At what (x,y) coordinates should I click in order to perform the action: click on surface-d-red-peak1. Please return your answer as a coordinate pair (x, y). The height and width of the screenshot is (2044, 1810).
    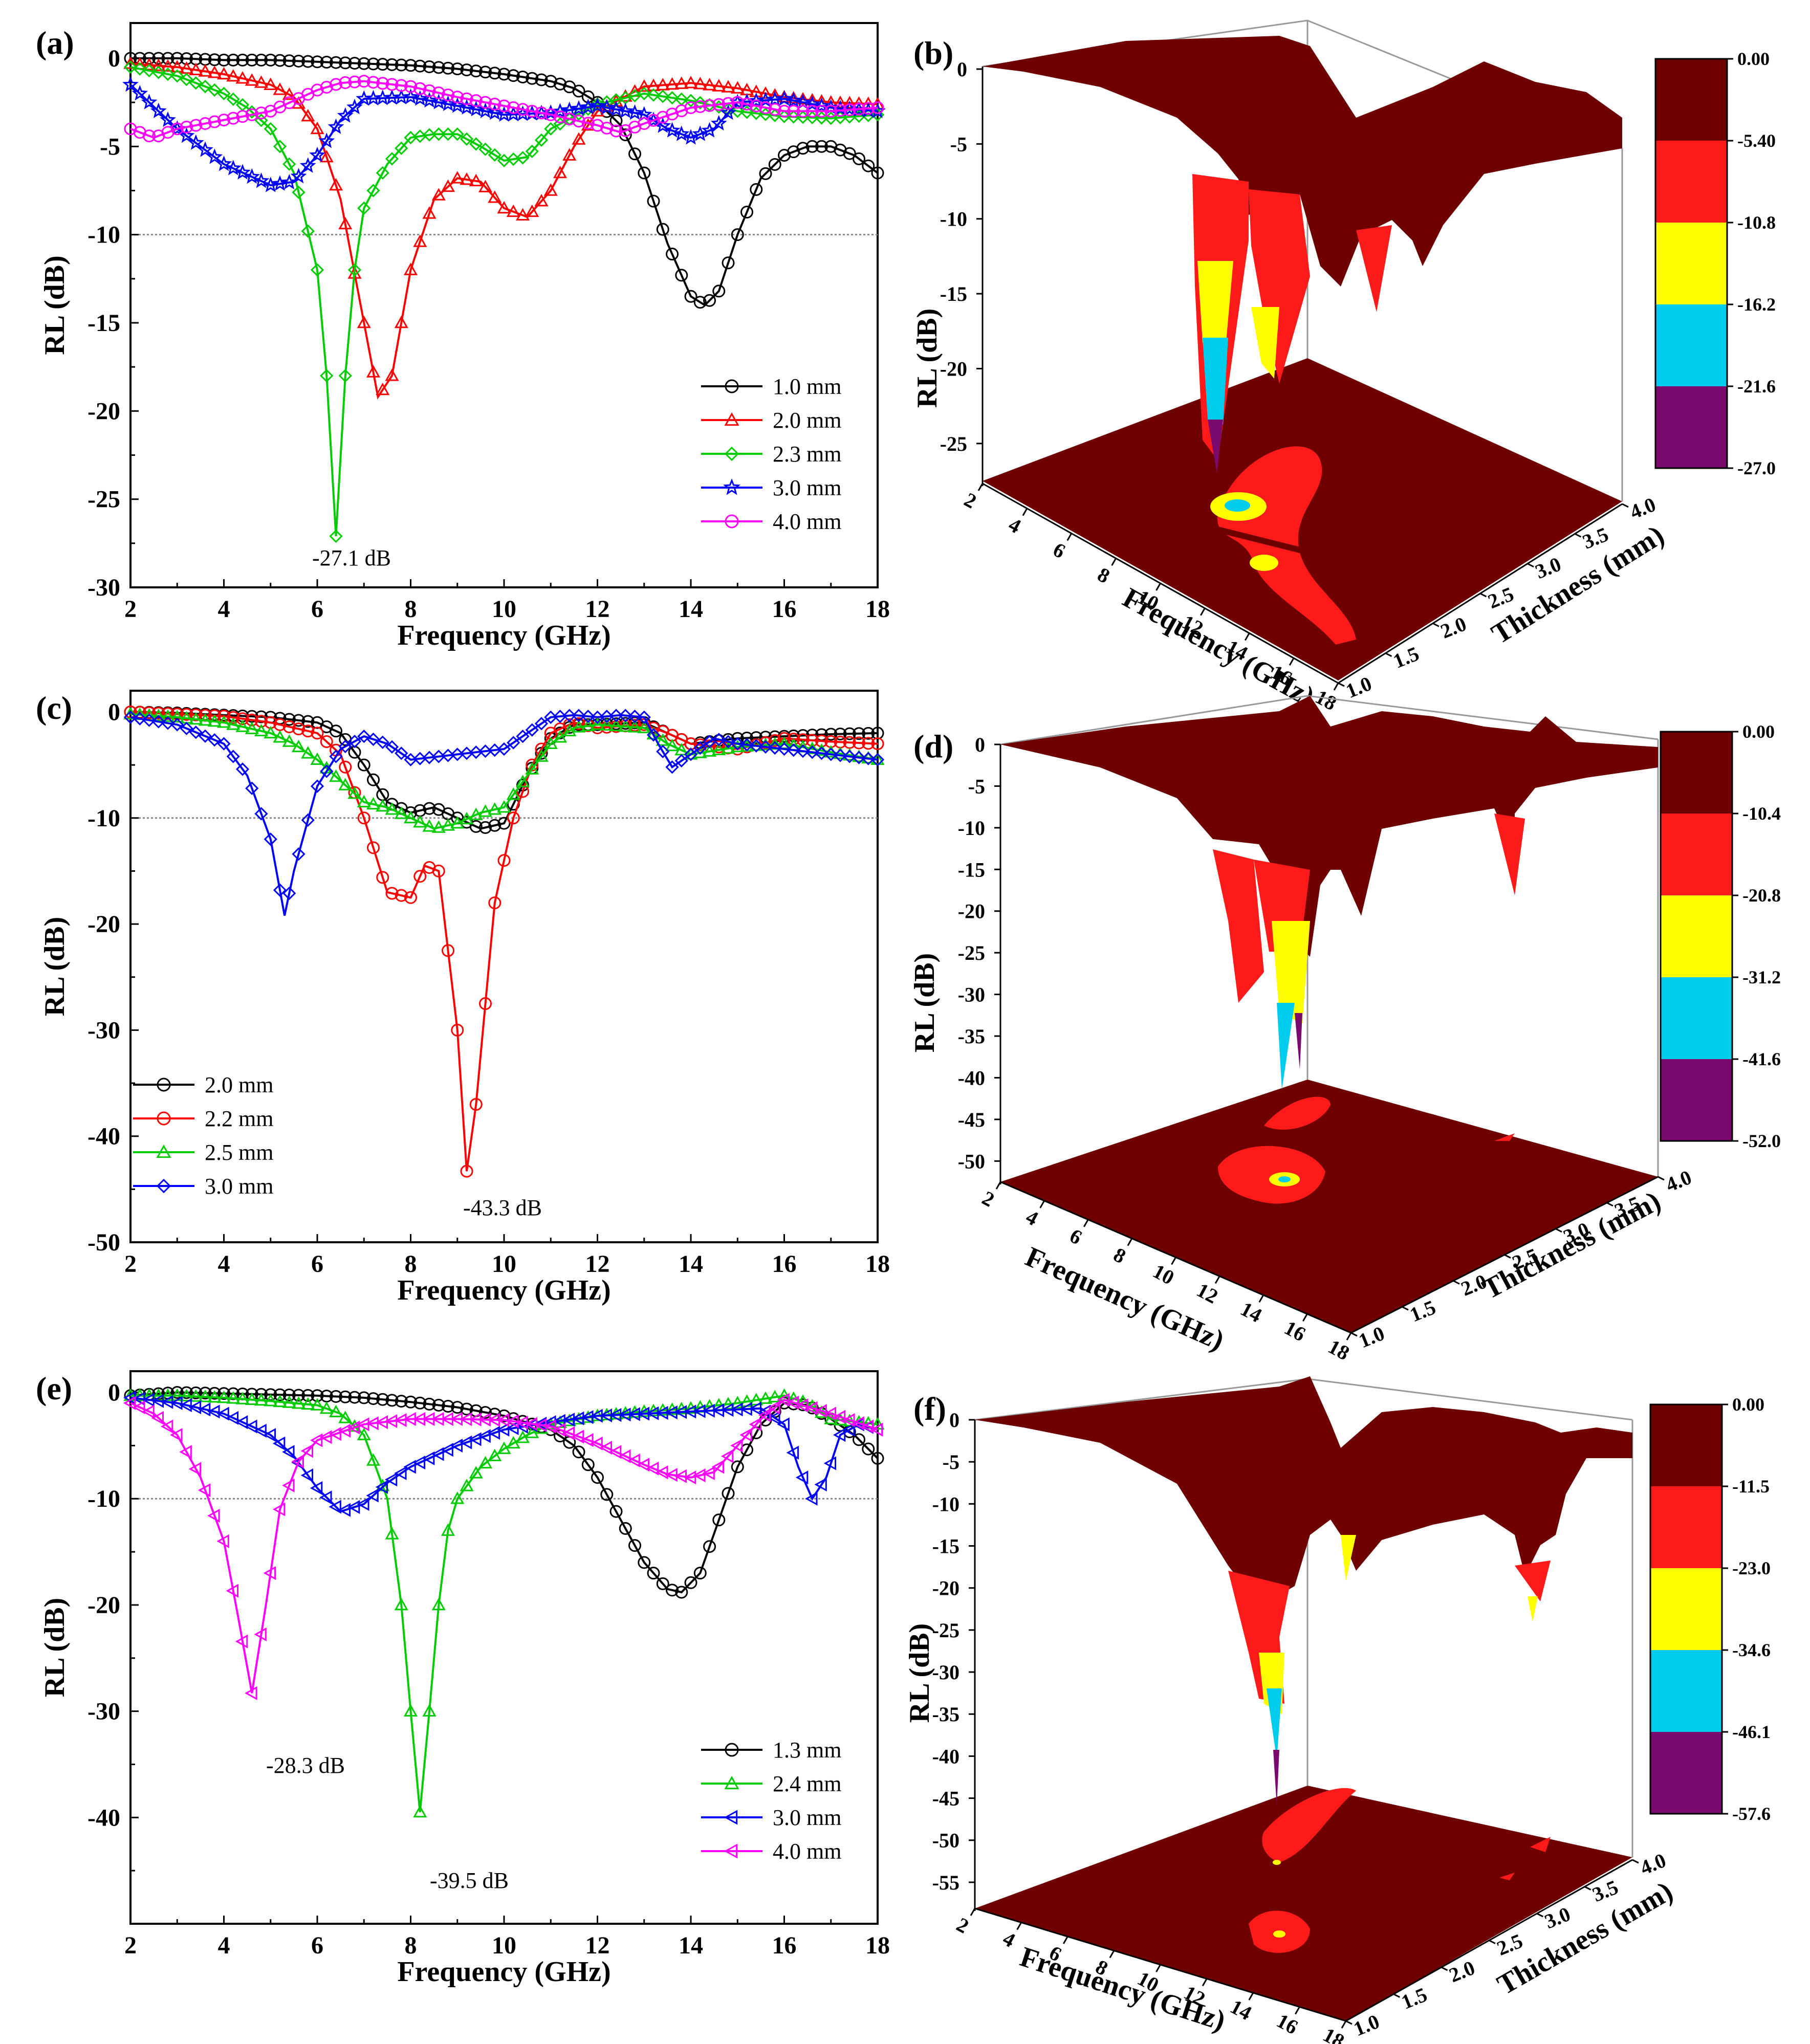
    Looking at the image, I should click on (1238, 926).